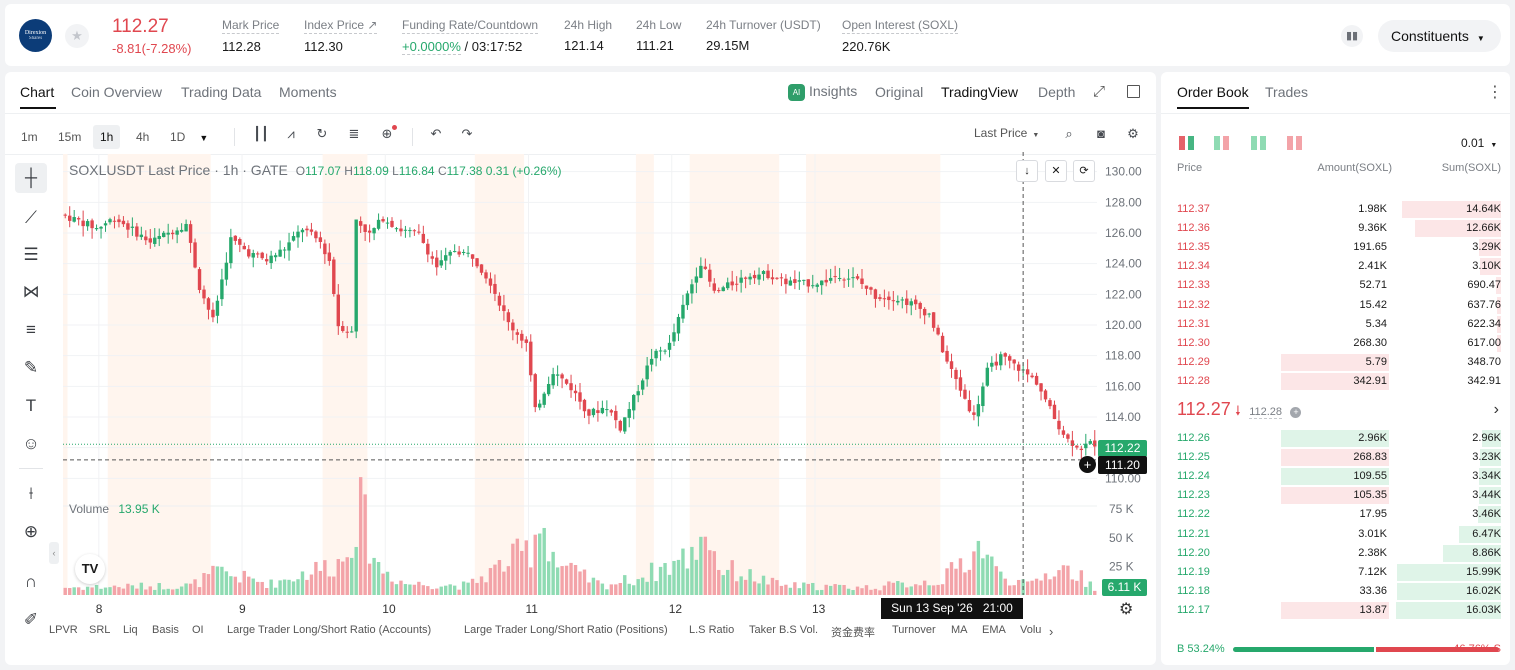 Image resolution: width=1515 pixels, height=670 pixels. Describe the element at coordinates (31, 217) in the screenshot. I see `trend-line-icon: ⟋` at that location.